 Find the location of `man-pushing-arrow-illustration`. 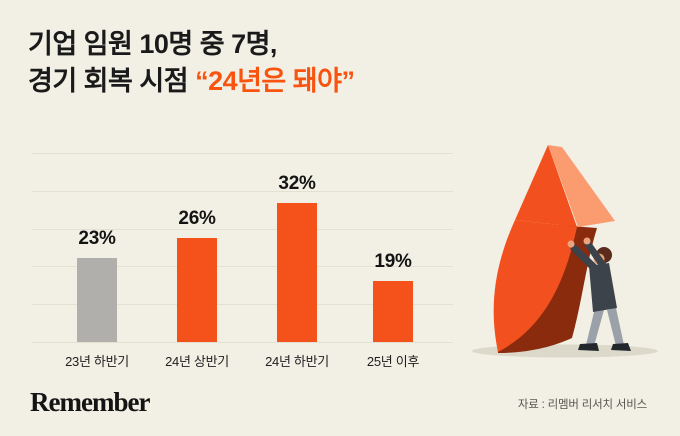

man-pushing-arrow-illustration is located at coordinates (565, 251).